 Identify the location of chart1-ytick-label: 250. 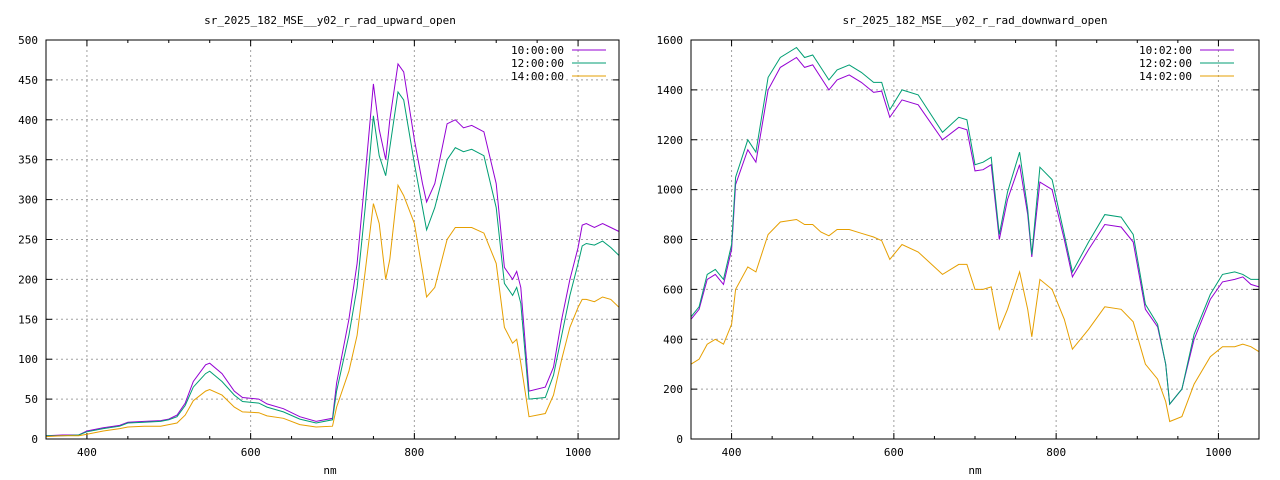
(28, 240).